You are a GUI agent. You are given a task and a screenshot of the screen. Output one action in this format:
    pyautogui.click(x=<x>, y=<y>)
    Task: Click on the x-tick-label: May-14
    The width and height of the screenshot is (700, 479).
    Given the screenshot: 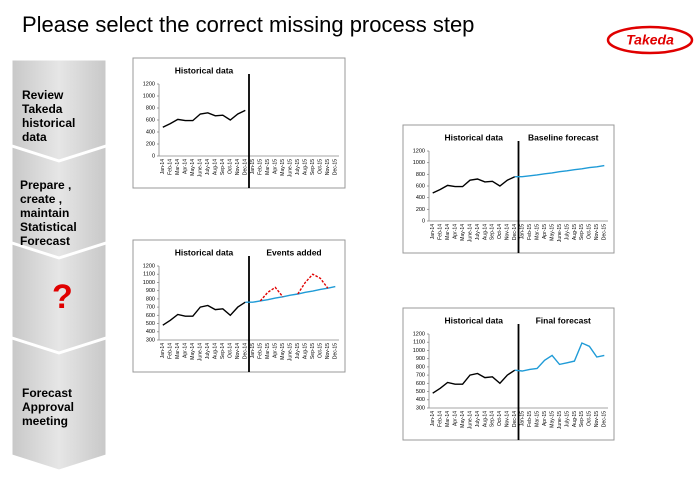 What is the action you would take?
    pyautogui.click(x=193, y=167)
    